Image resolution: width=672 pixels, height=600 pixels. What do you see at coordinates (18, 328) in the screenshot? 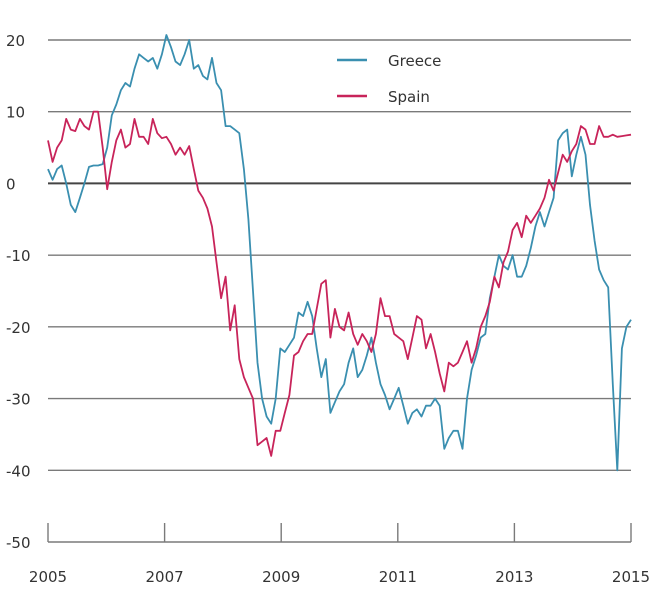
I see `y-tick-label: -20` at bounding box center [18, 328].